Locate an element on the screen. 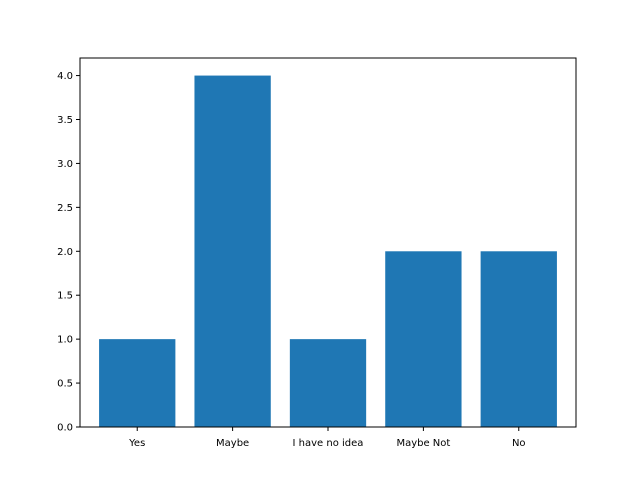  x-axis: Yes Maybe I have no idea Maybe Not No is located at coordinates (327, 438).